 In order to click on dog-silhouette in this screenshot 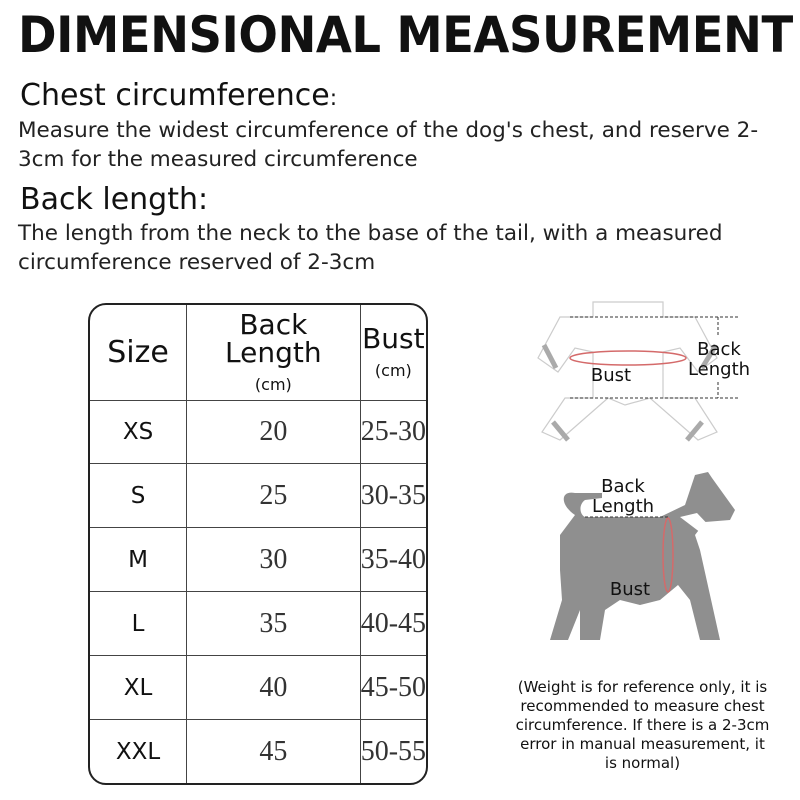, I will do `click(642, 556)`.